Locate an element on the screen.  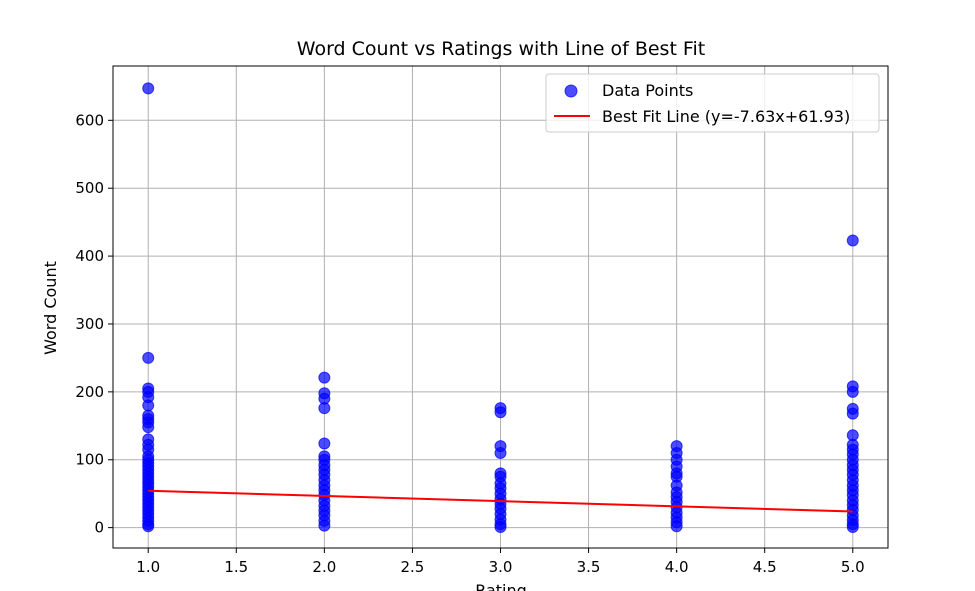
y-tick-label: 300 is located at coordinates (89, 324).